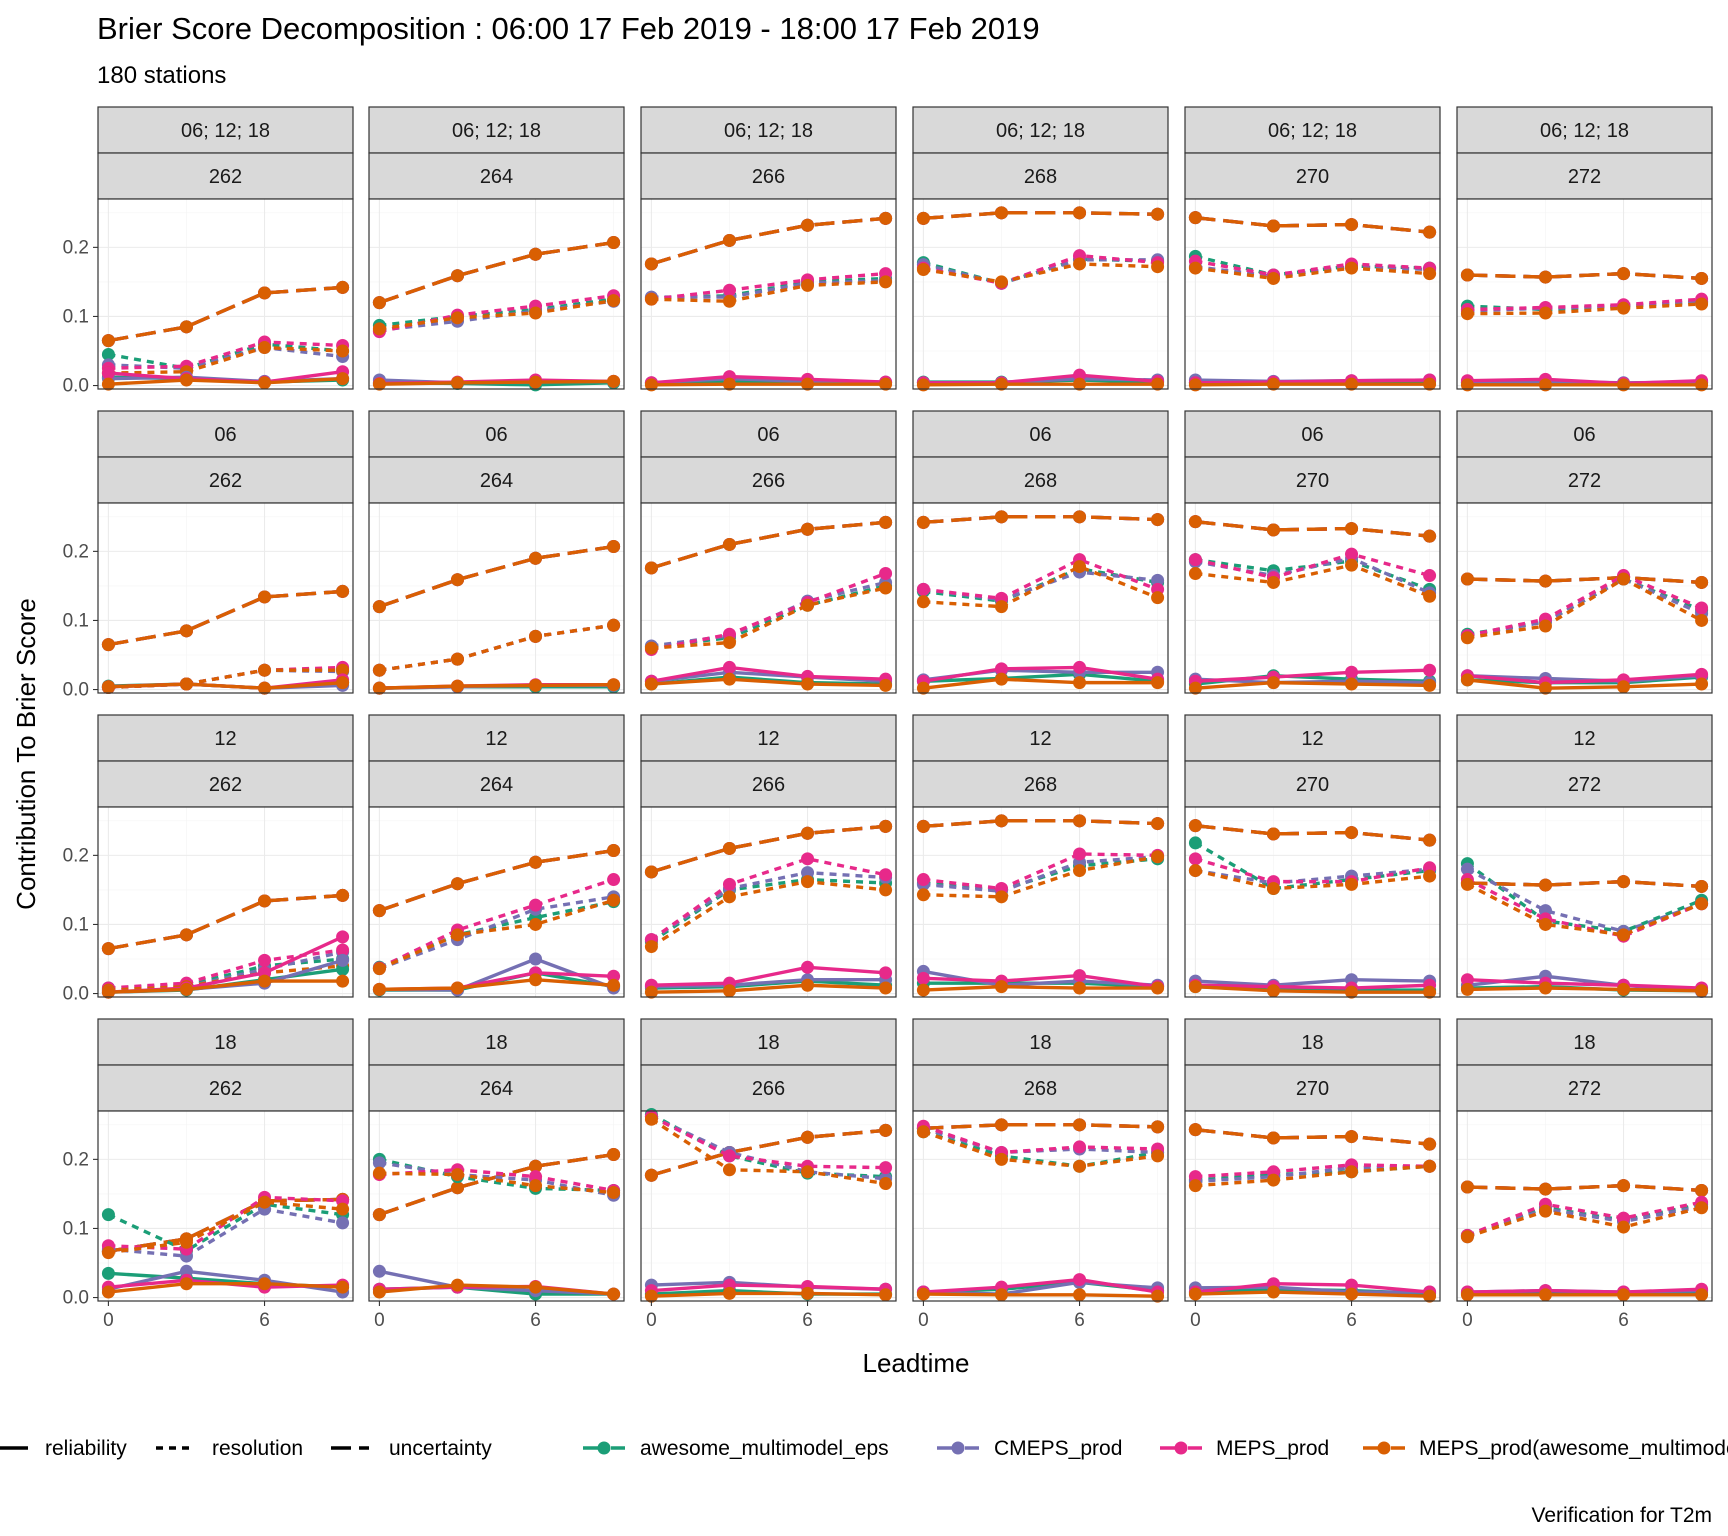  What do you see at coordinates (1312, 249) in the screenshot?
I see `panel-06-12-18-270: 06; 12; 18 270` at bounding box center [1312, 249].